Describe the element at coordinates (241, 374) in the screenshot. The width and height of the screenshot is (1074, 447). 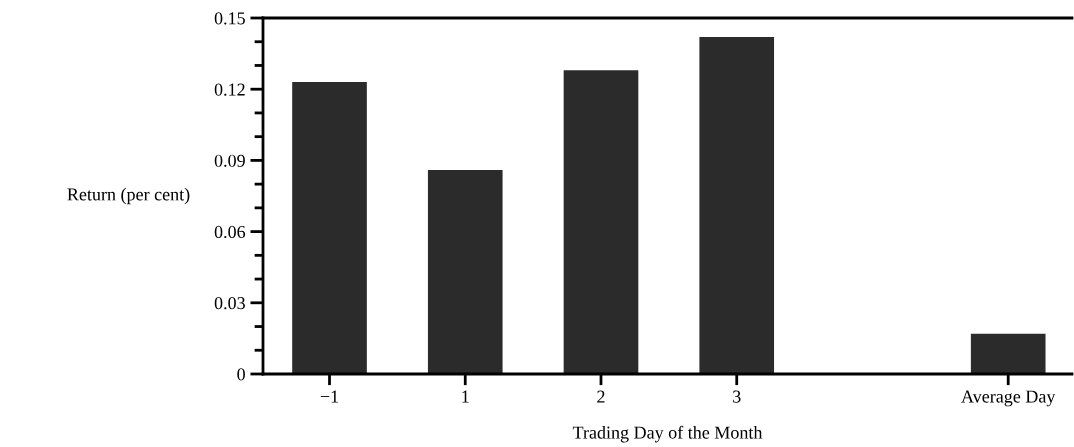
I see `y-tick-label: 0` at that location.